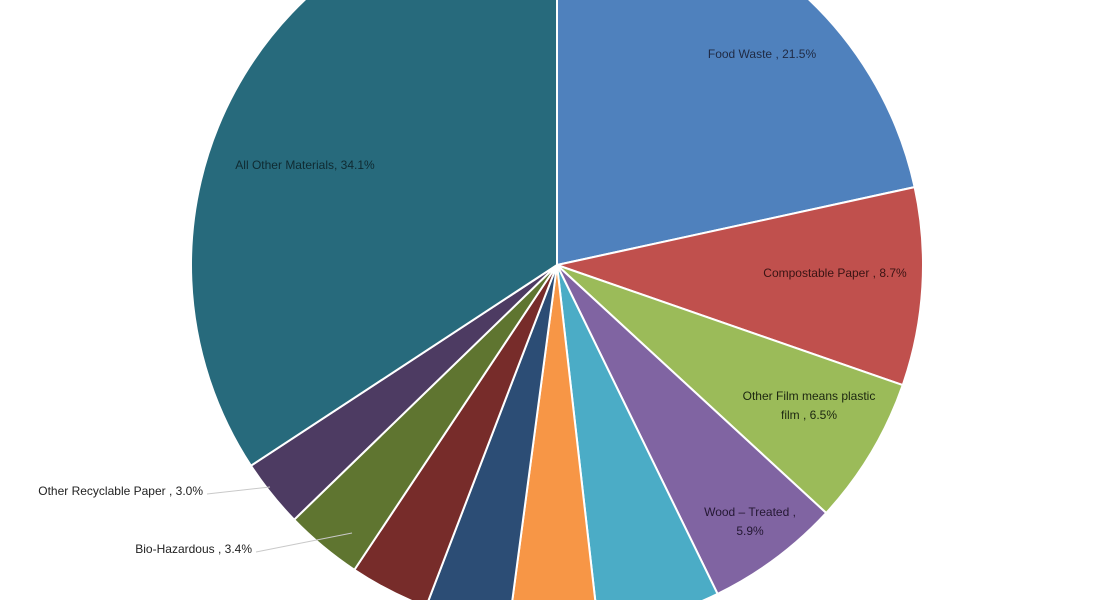 The height and width of the screenshot is (605, 1095). What do you see at coordinates (750, 521) in the screenshot?
I see `slice-label-4: Wood – Treated , 5.9%` at bounding box center [750, 521].